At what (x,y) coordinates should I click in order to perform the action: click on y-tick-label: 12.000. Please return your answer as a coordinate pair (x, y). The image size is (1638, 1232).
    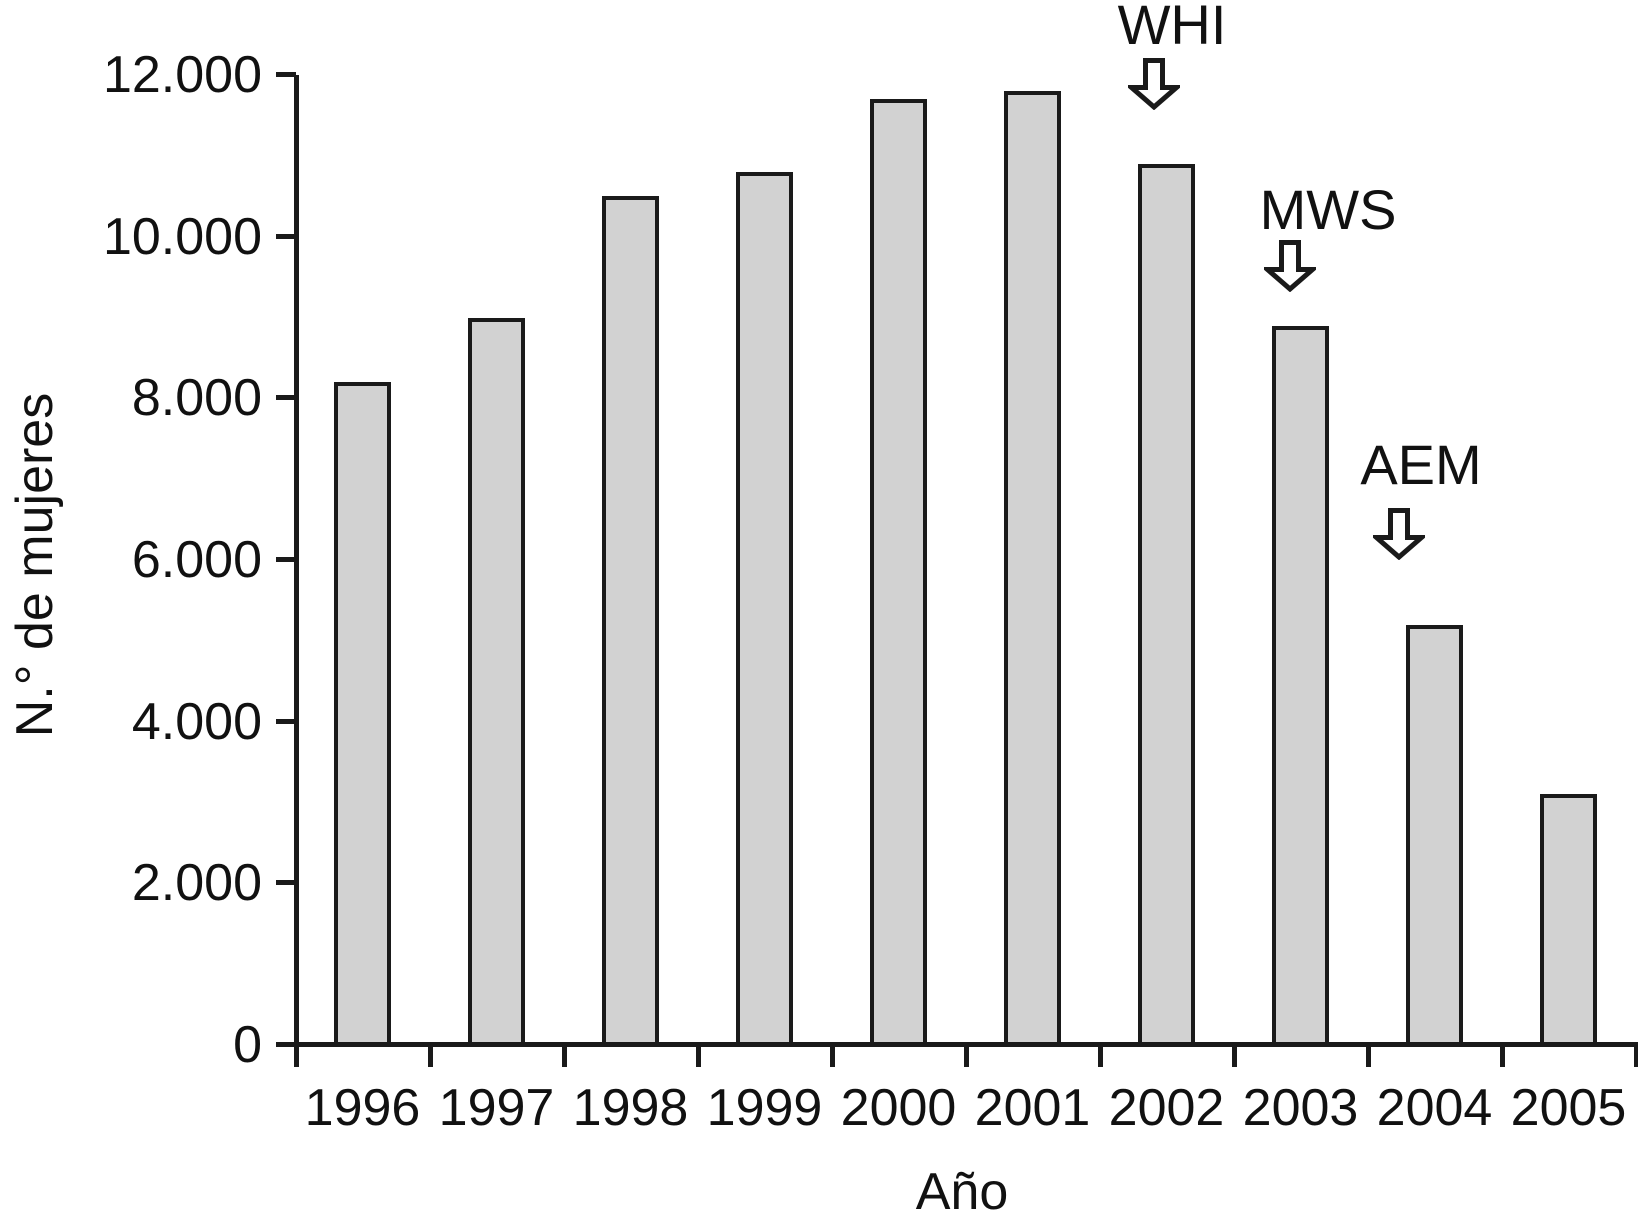
    Looking at the image, I should click on (182, 75).